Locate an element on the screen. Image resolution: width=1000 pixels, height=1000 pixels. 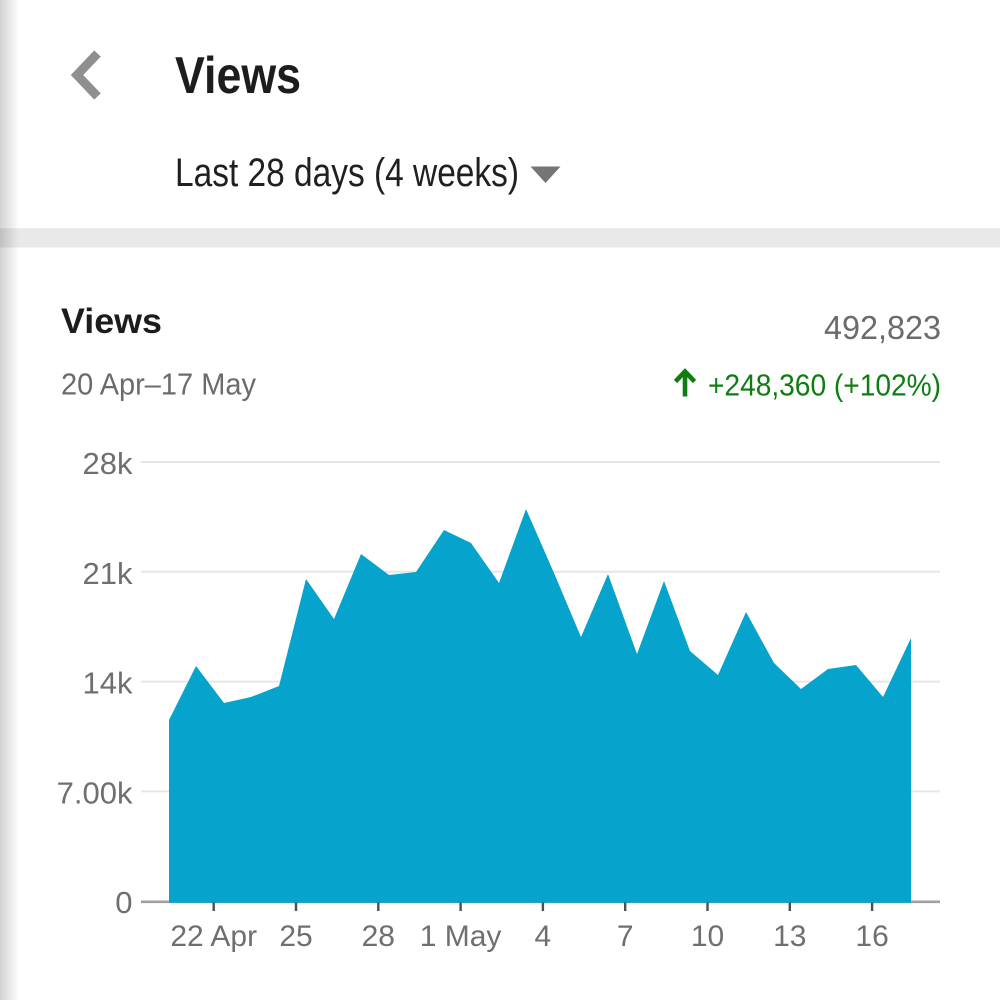
svg-text: 13 is located at coordinates (789, 936).